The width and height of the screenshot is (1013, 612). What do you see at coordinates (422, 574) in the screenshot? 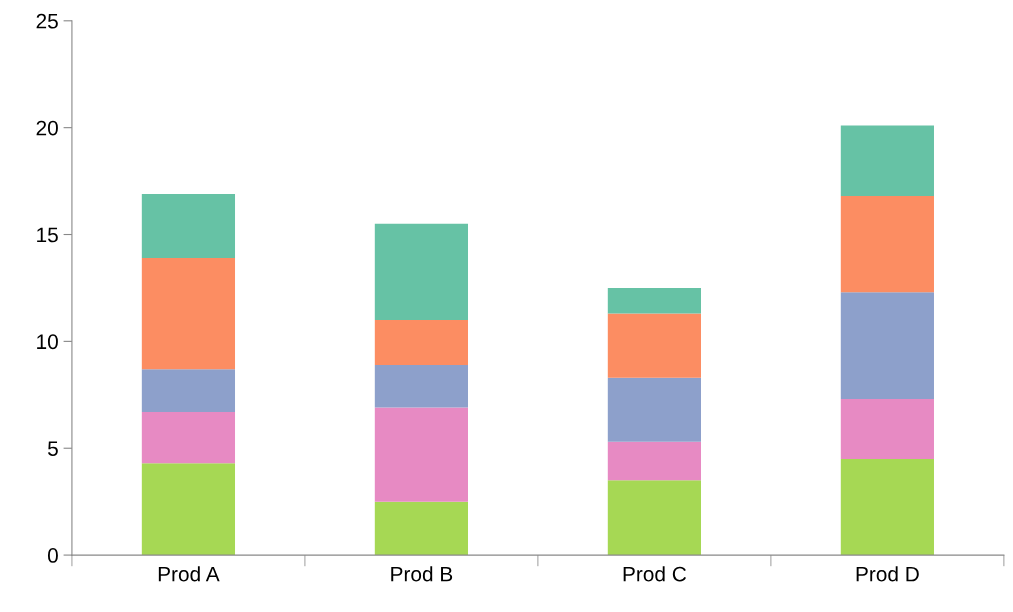
I see `x-tick-label: Prod B` at bounding box center [422, 574].